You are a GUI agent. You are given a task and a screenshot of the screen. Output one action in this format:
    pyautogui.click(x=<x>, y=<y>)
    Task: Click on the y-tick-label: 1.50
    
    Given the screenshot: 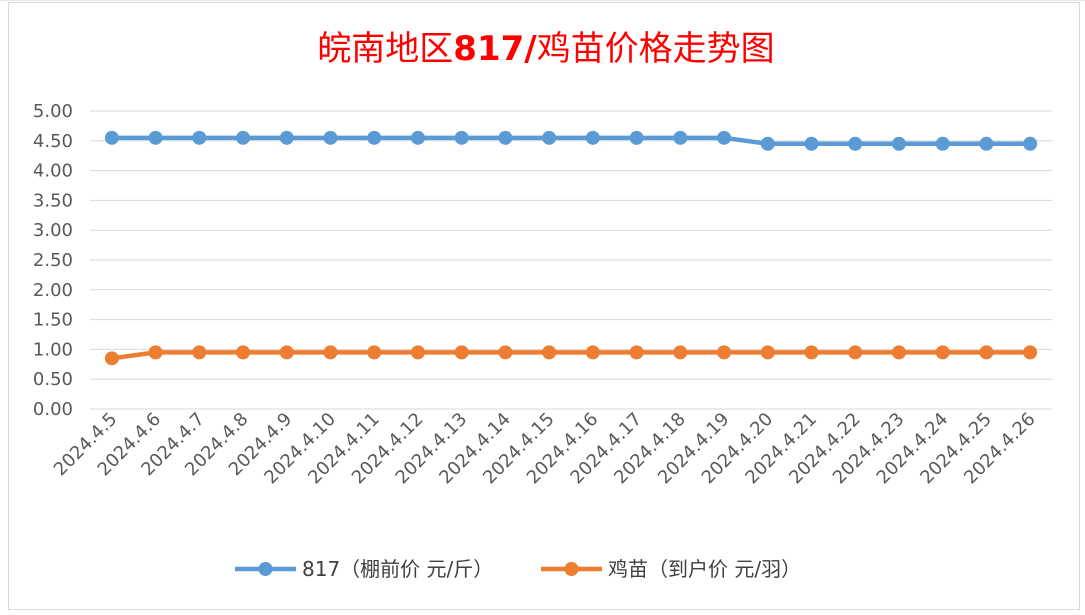 What is the action you would take?
    pyautogui.click(x=53, y=320)
    